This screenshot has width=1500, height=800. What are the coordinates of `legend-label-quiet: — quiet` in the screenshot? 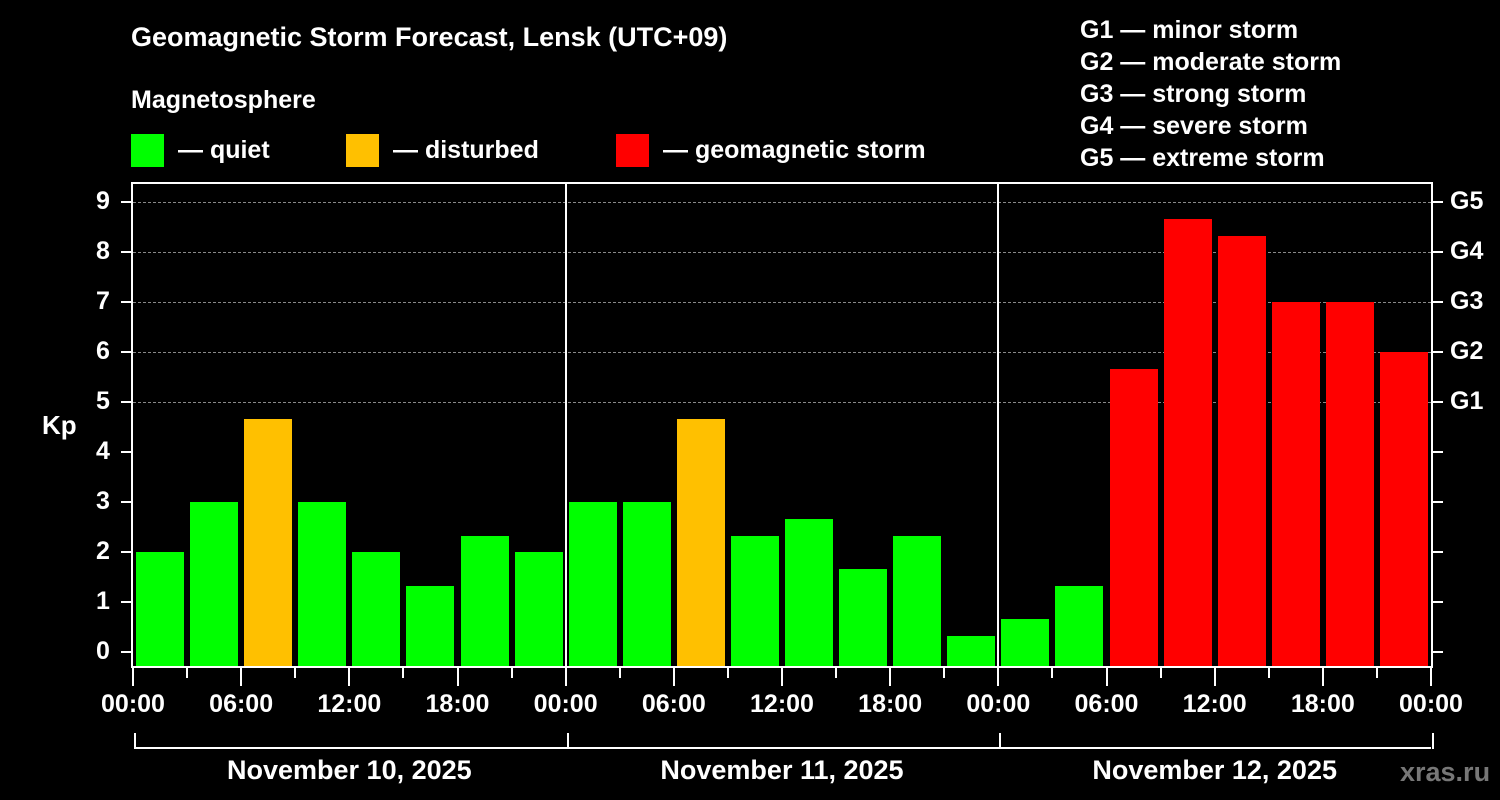 It's located at (224, 149).